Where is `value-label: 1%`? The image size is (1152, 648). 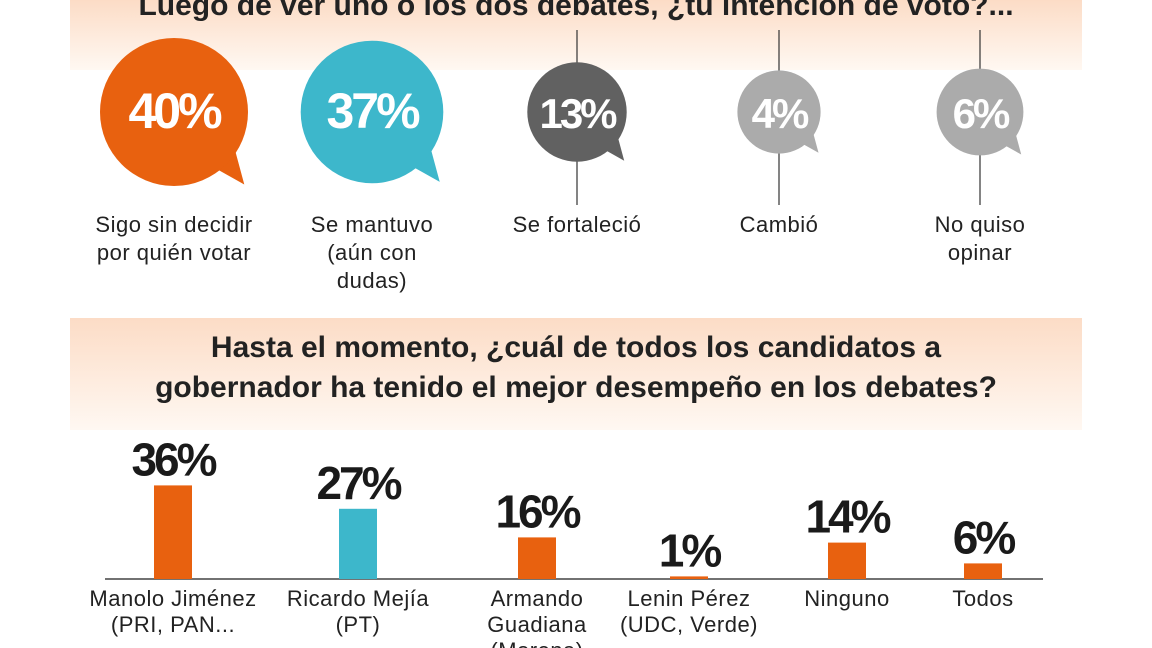 value-label: 1% is located at coordinates (690, 550).